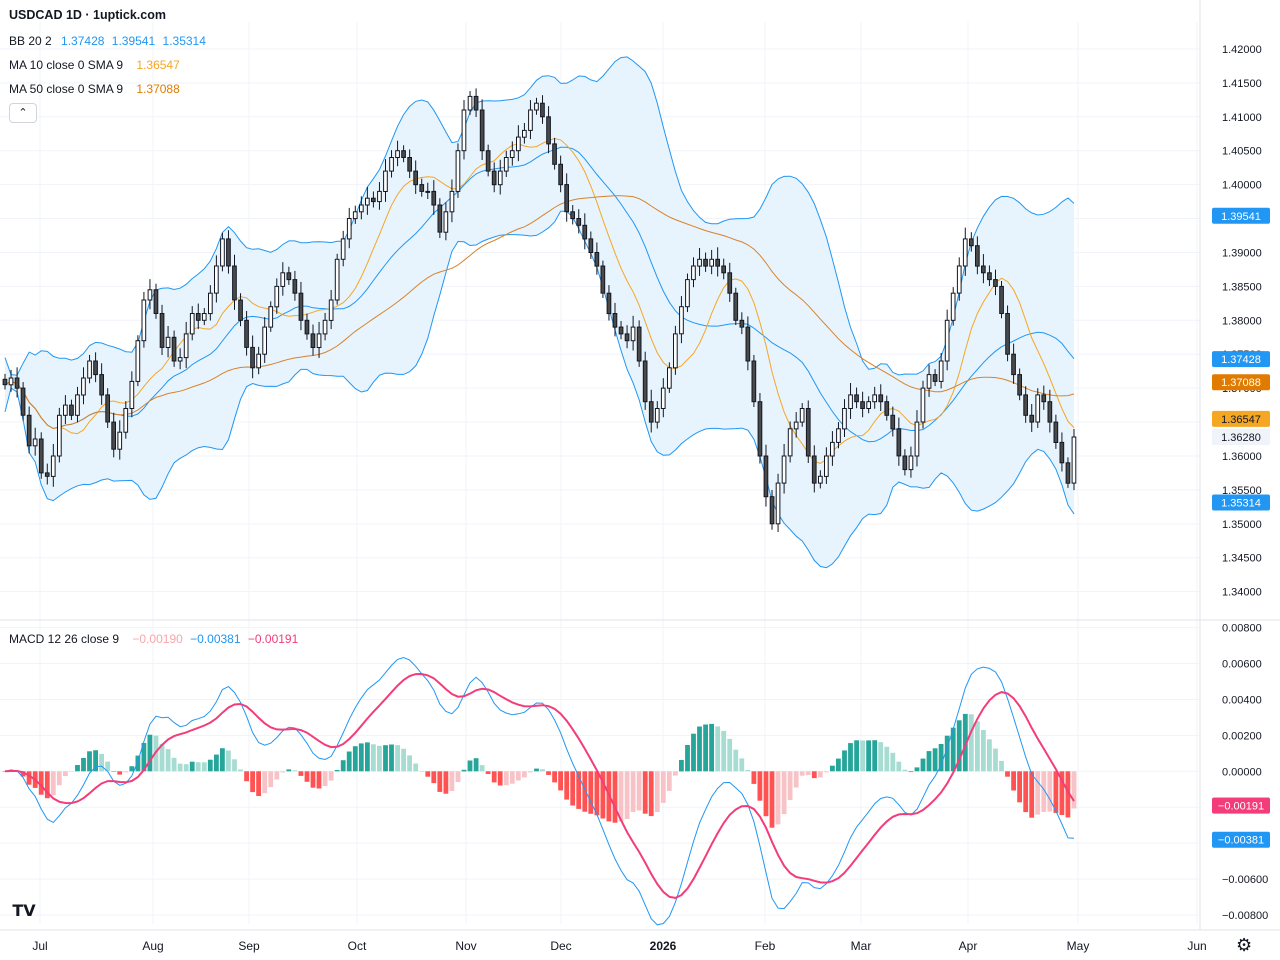 This screenshot has width=1280, height=960. What do you see at coordinates (1241, 502) in the screenshot?
I see `price-tag-bg` at bounding box center [1241, 502].